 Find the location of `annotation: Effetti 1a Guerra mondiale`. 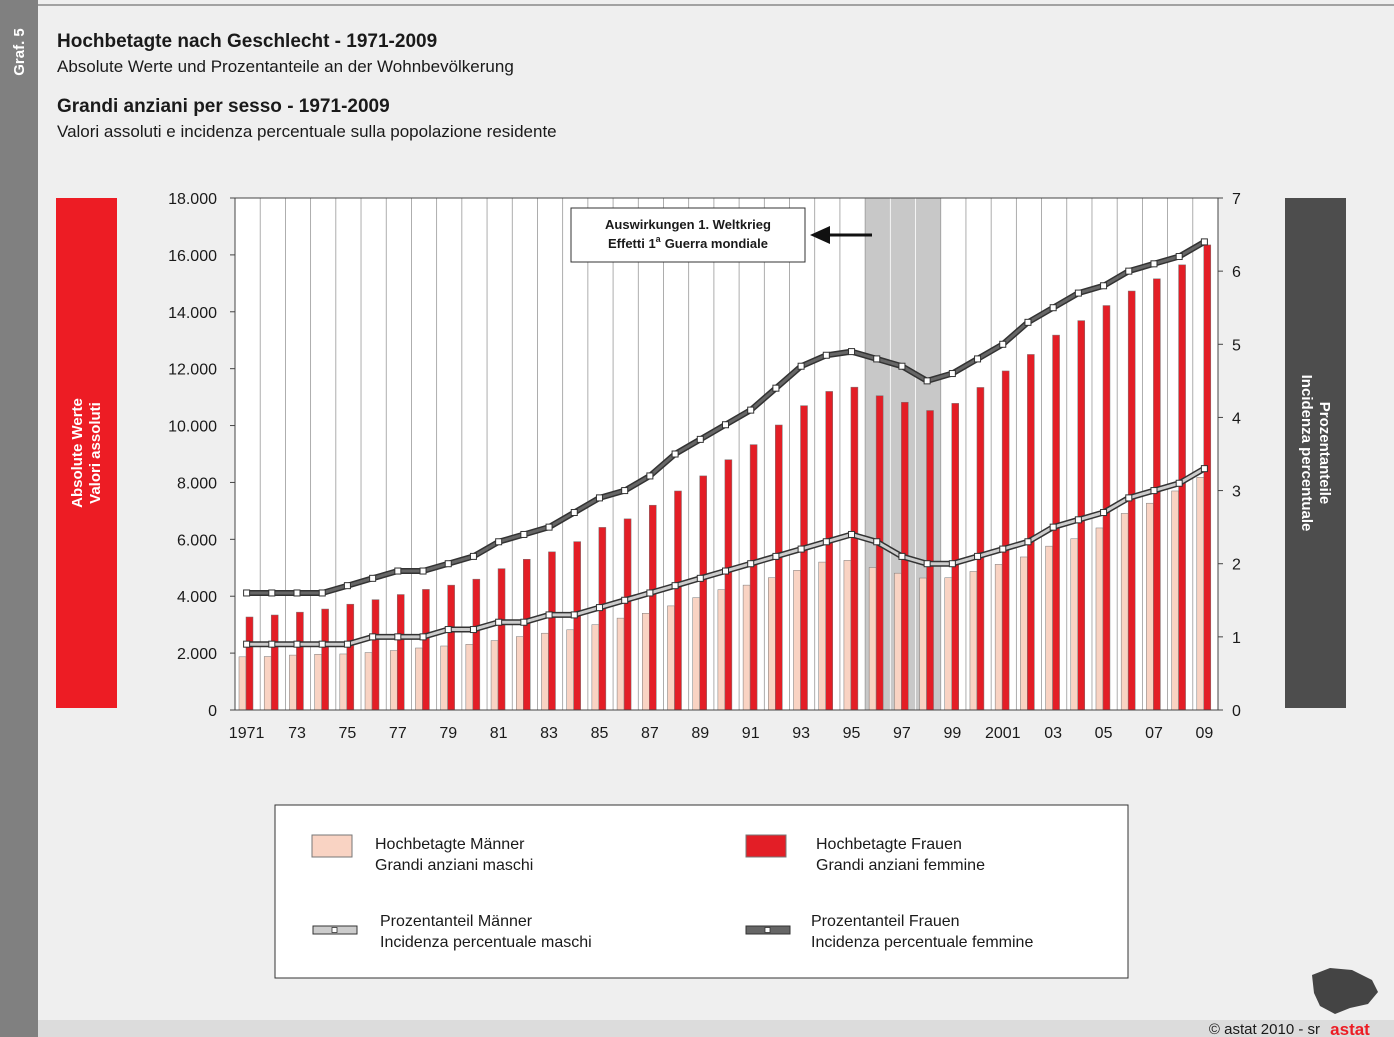

annotation: Effetti 1a Guerra mondiale is located at coordinates (688, 242).